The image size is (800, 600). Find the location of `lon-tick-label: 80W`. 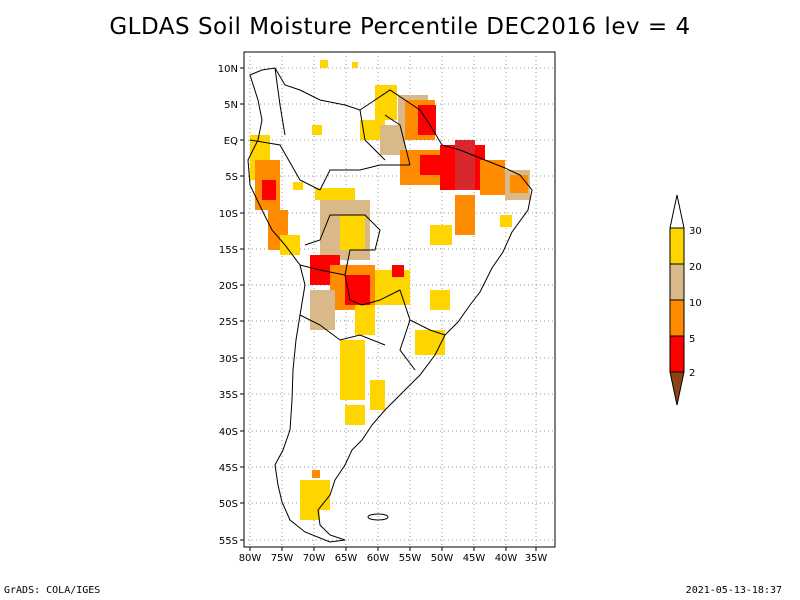

lon-tick-label: 80W is located at coordinates (250, 558).